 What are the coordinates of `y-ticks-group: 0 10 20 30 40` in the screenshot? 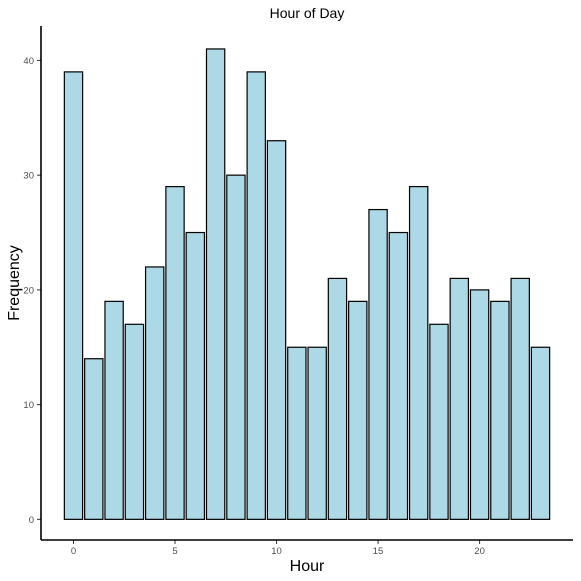 It's located at (32, 291).